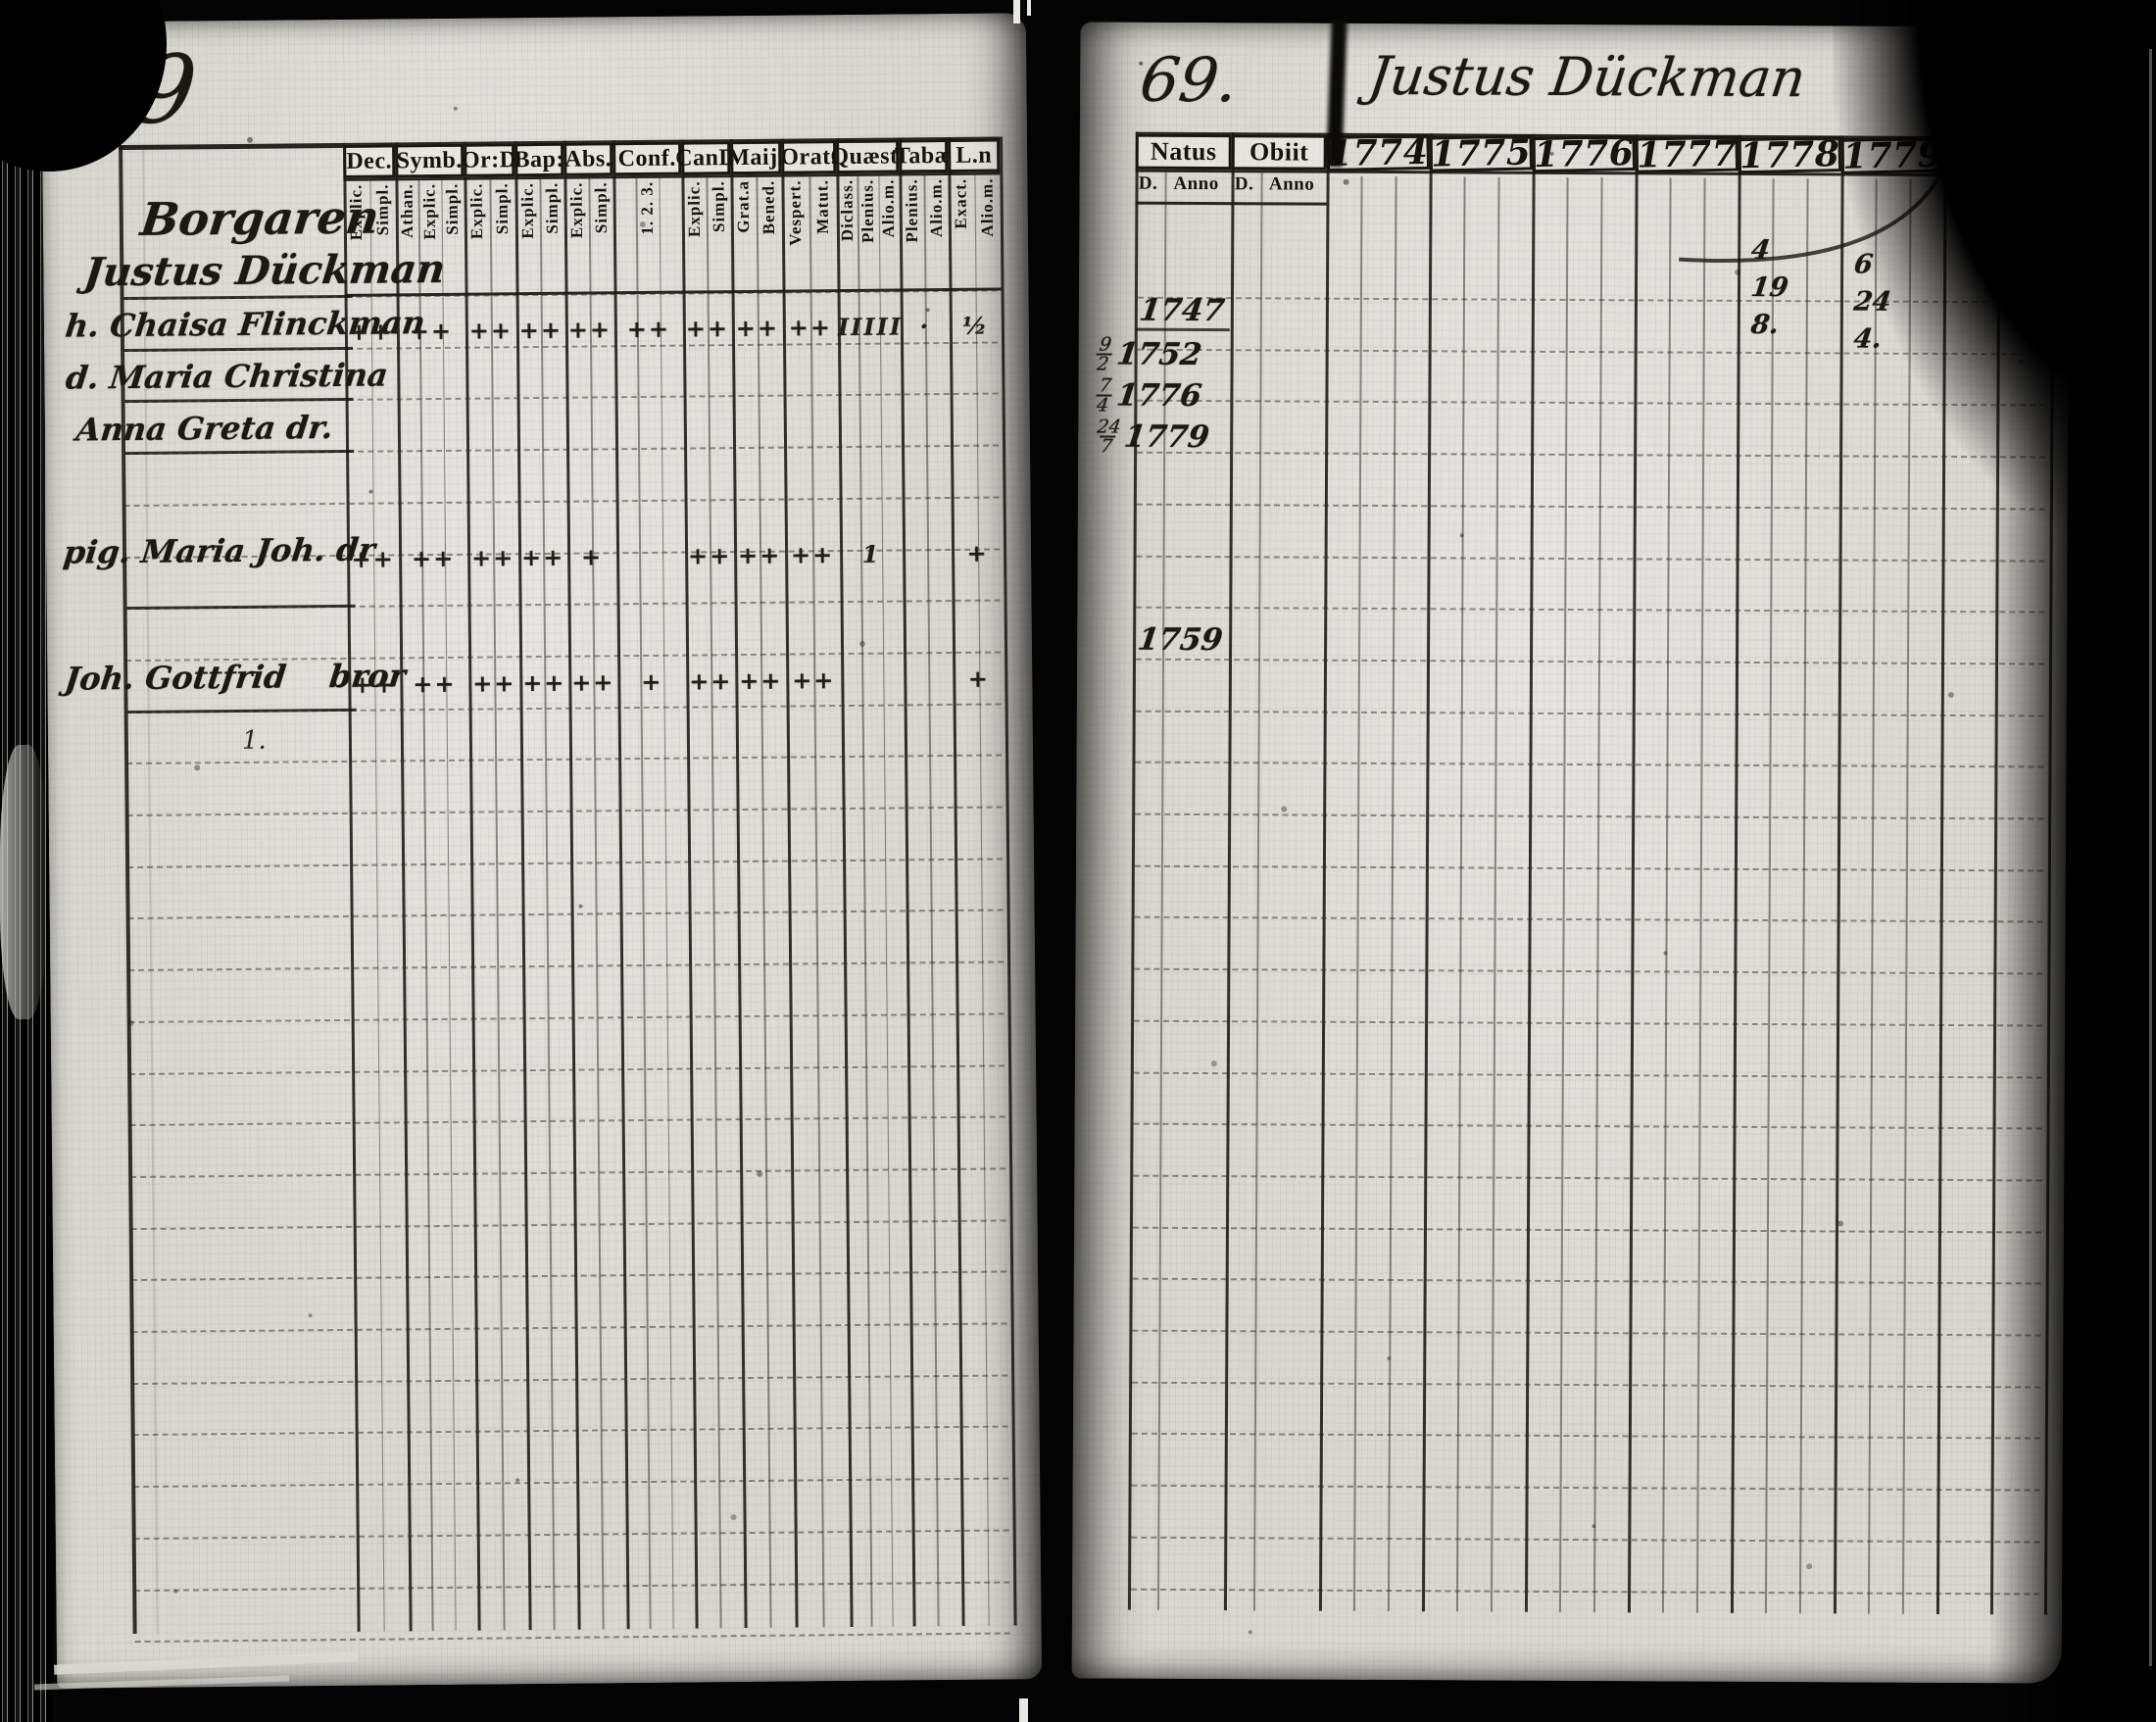 This screenshot has width=2156, height=1722. What do you see at coordinates (1161, 310) in the screenshot?
I see `natus-entry: 1747` at bounding box center [1161, 310].